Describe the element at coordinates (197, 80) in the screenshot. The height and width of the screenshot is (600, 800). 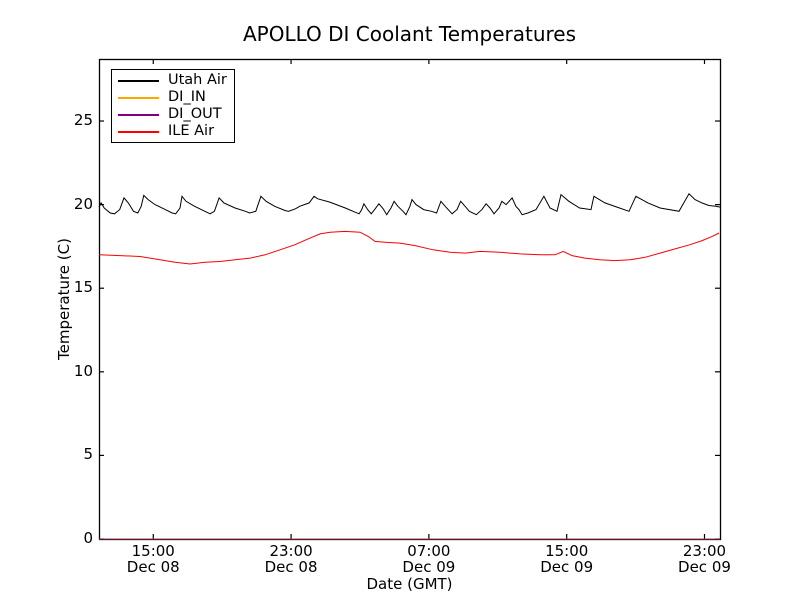
I see `legend-label: Utah Air` at that location.